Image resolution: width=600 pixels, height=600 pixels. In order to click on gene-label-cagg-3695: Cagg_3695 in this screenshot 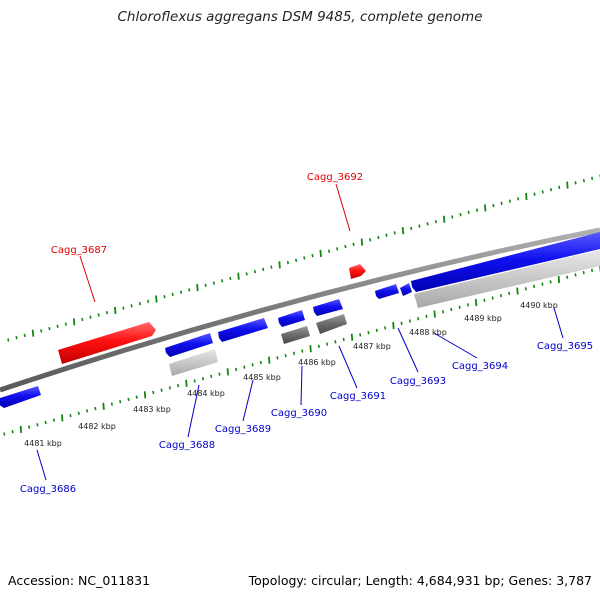, I will do `click(565, 346)`.